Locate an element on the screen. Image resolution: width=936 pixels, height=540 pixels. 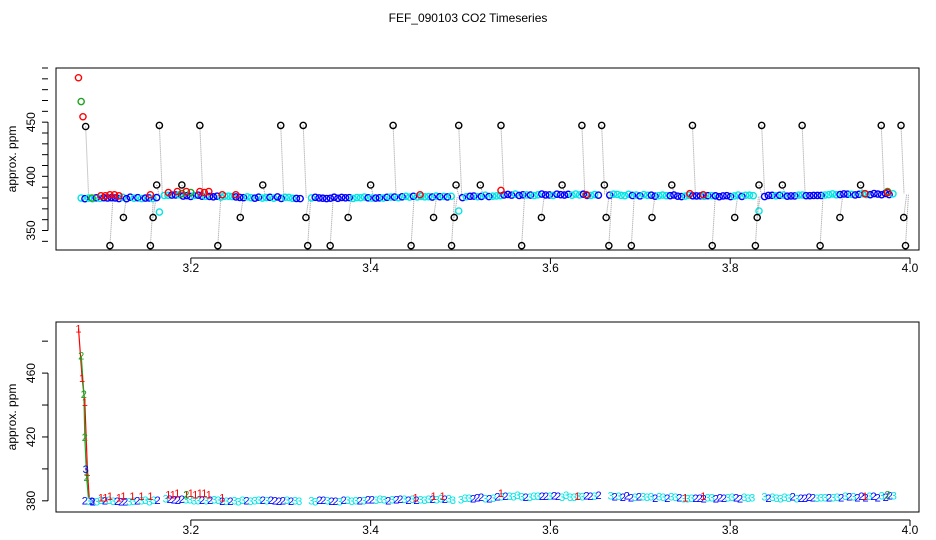
y-tick-label: 350 is located at coordinates (31, 230).